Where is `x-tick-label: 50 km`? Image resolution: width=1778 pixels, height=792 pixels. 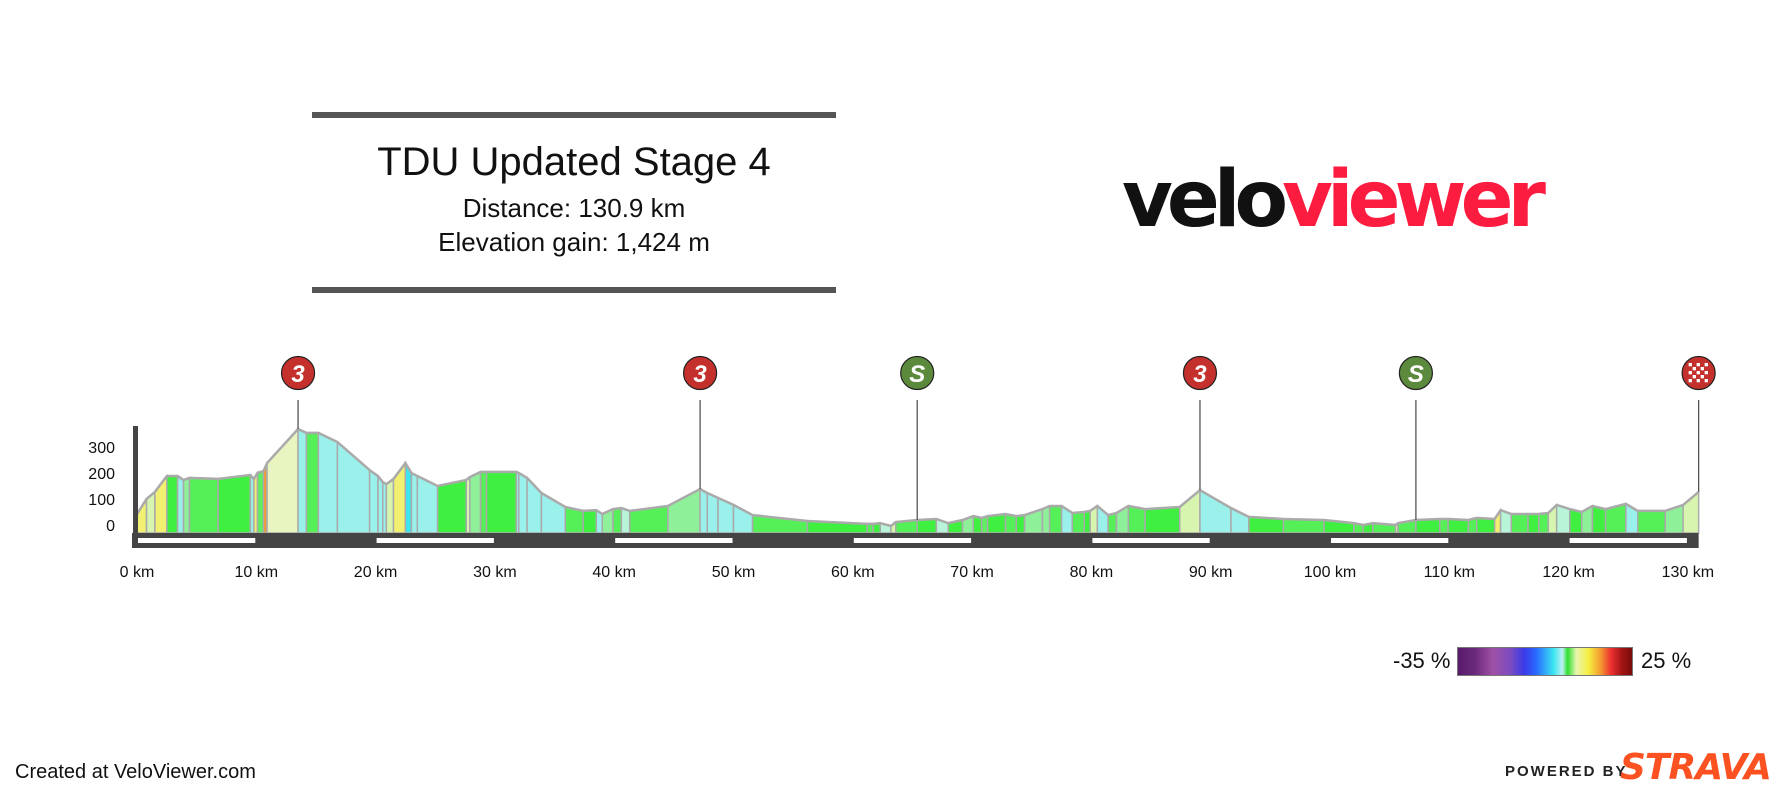
x-tick-label: 50 km is located at coordinates (733, 572).